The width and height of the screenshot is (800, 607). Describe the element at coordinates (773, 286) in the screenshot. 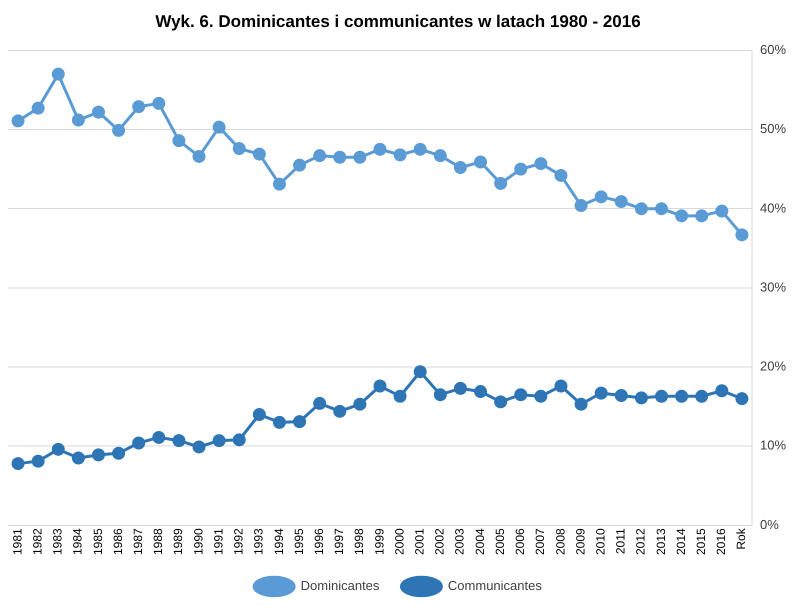

I see `y-tick-label: 30%` at that location.